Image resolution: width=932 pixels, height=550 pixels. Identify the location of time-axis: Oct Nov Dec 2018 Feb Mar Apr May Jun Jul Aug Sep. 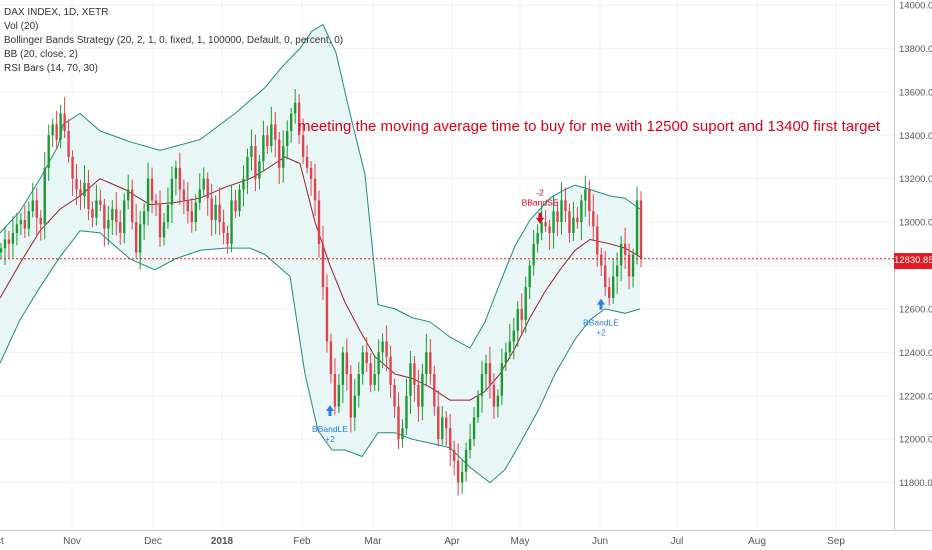
(422, 541).